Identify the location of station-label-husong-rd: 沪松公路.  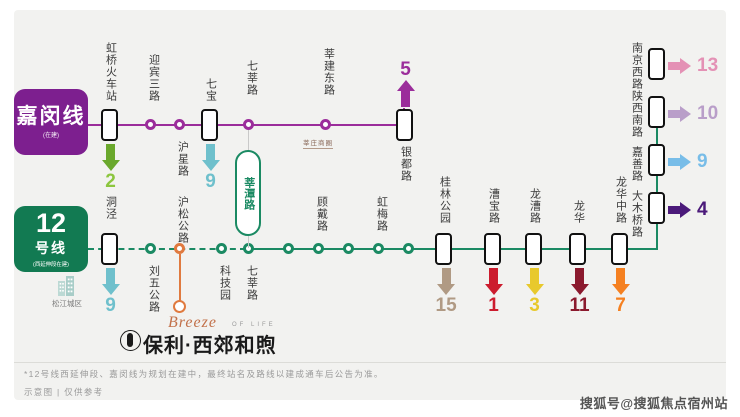
(182, 220).